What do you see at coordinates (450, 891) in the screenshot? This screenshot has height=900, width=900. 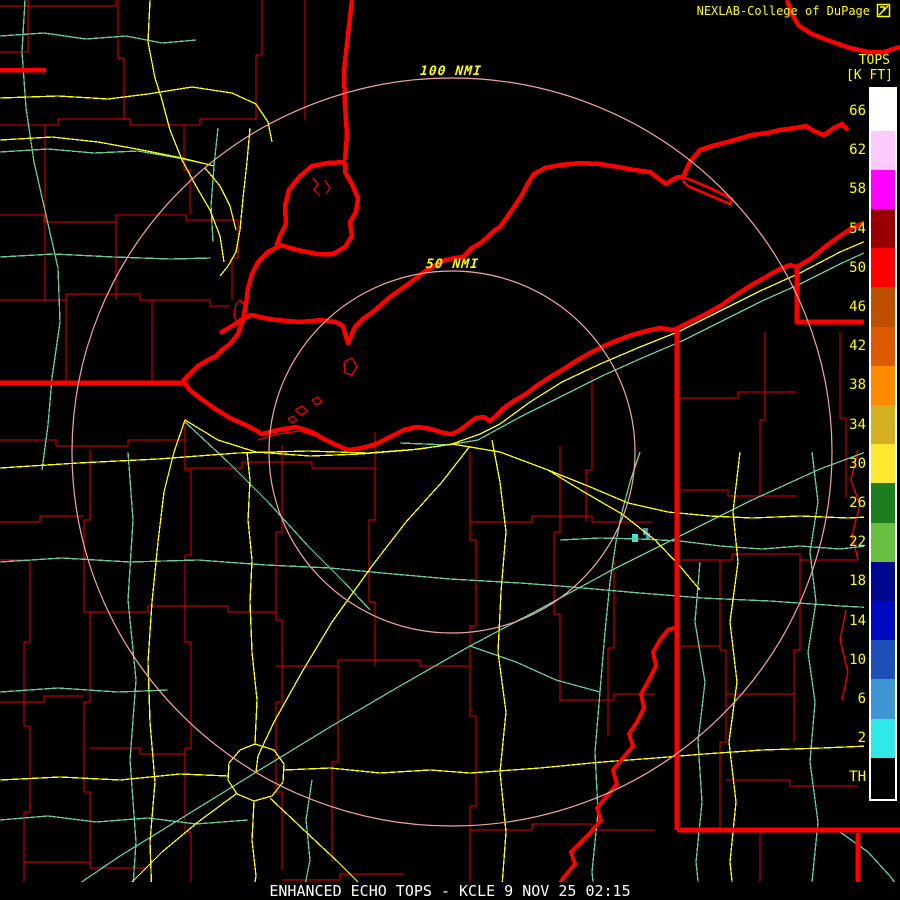 I see `product-title: ENHANCED ECHO TOPS - KCLE 9 NOV 25 02:15` at bounding box center [450, 891].